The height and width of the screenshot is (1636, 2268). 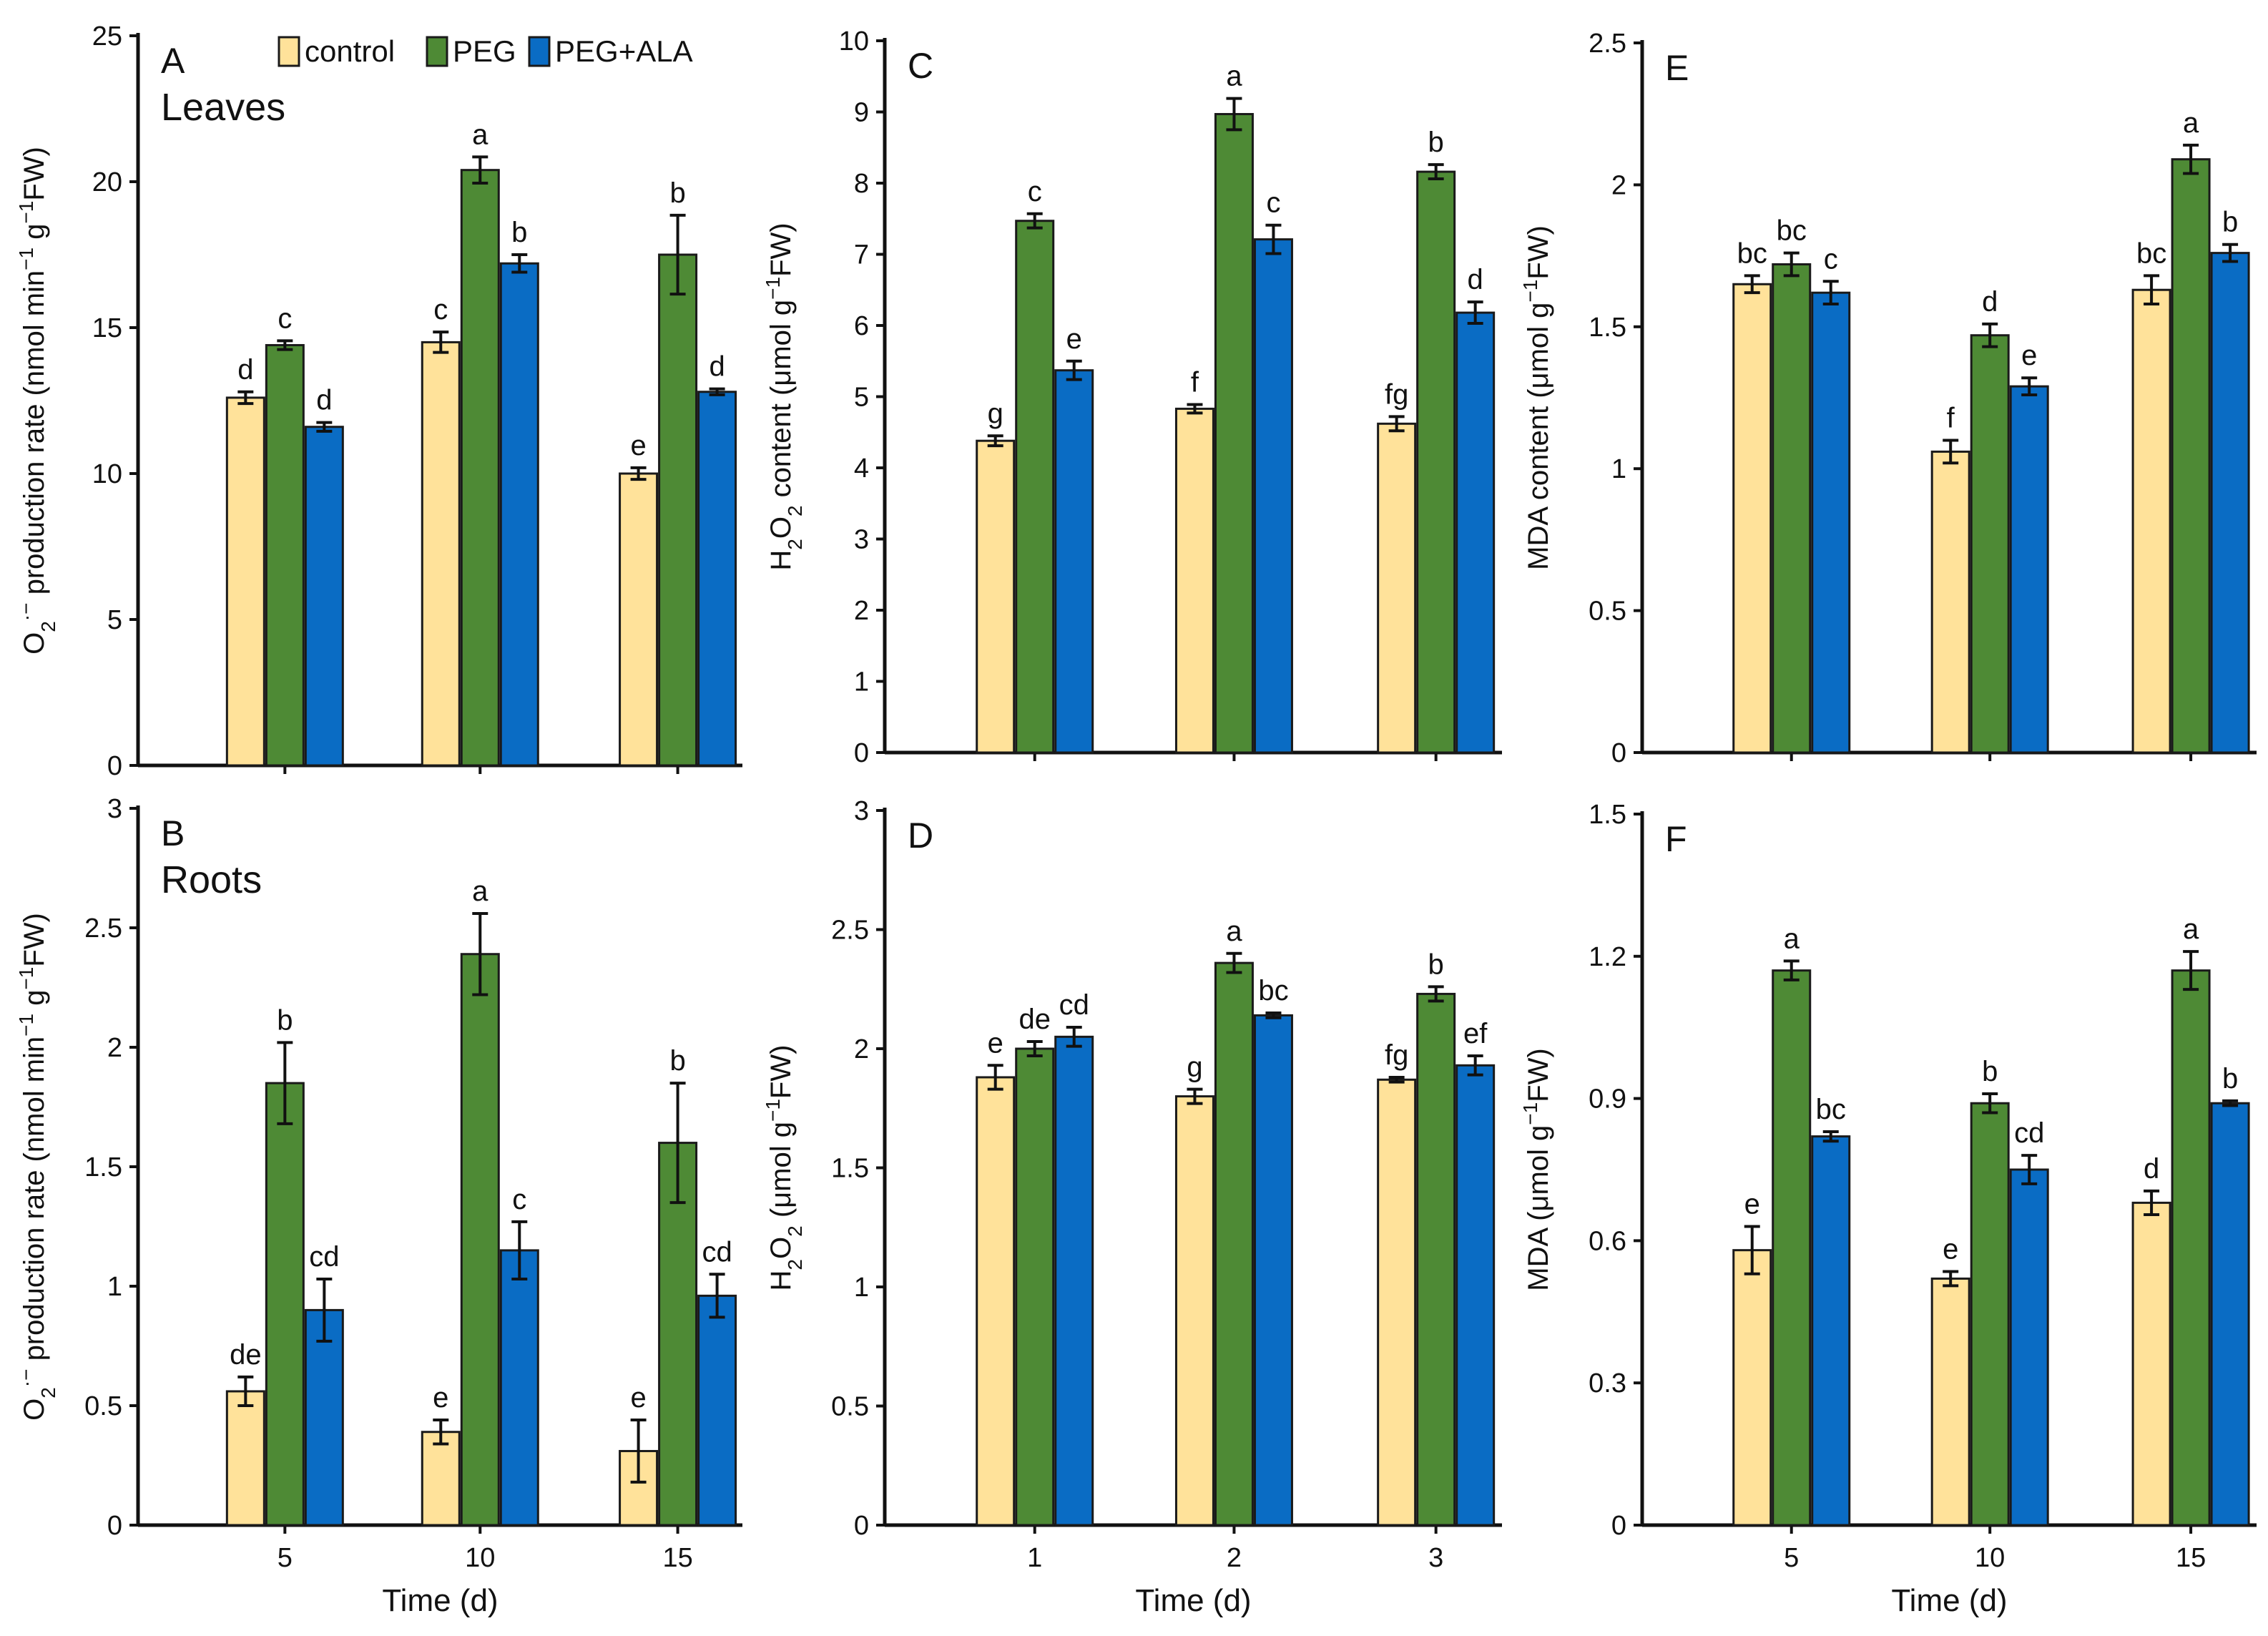 What do you see at coordinates (1677, 68) in the screenshot?
I see `panel-letter: E` at bounding box center [1677, 68].